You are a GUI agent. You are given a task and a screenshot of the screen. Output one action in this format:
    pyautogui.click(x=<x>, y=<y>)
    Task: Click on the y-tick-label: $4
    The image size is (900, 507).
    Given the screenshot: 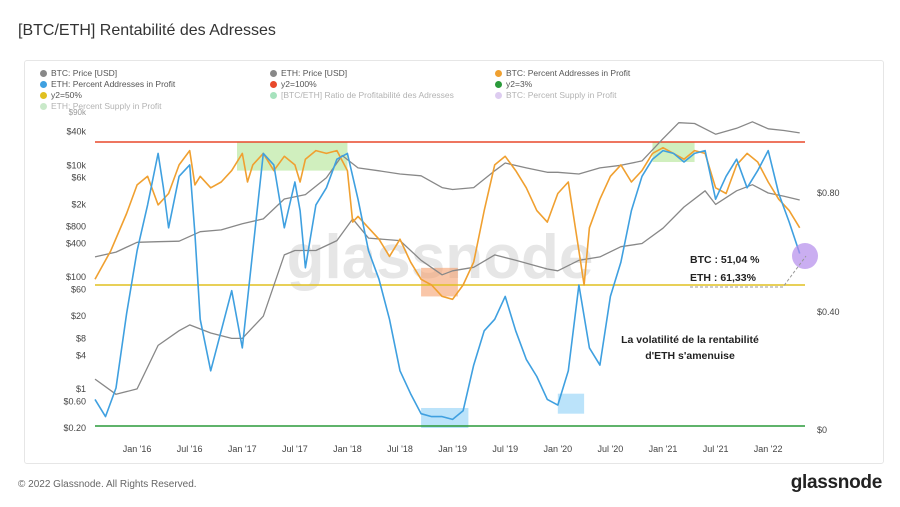 What is the action you would take?
    pyautogui.click(x=81, y=355)
    